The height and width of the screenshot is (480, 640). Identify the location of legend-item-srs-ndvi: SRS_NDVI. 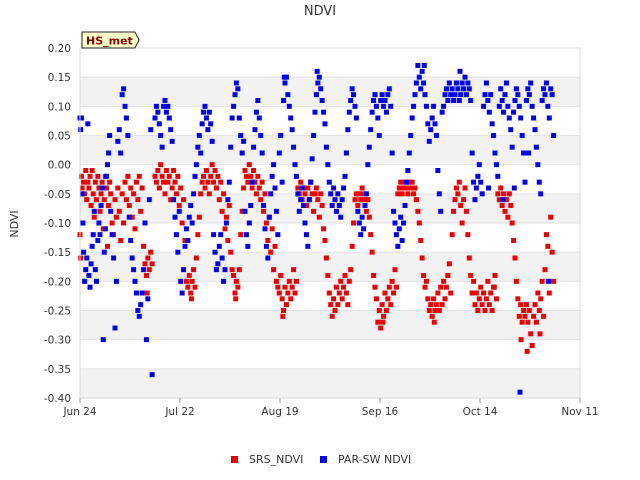
(267, 459).